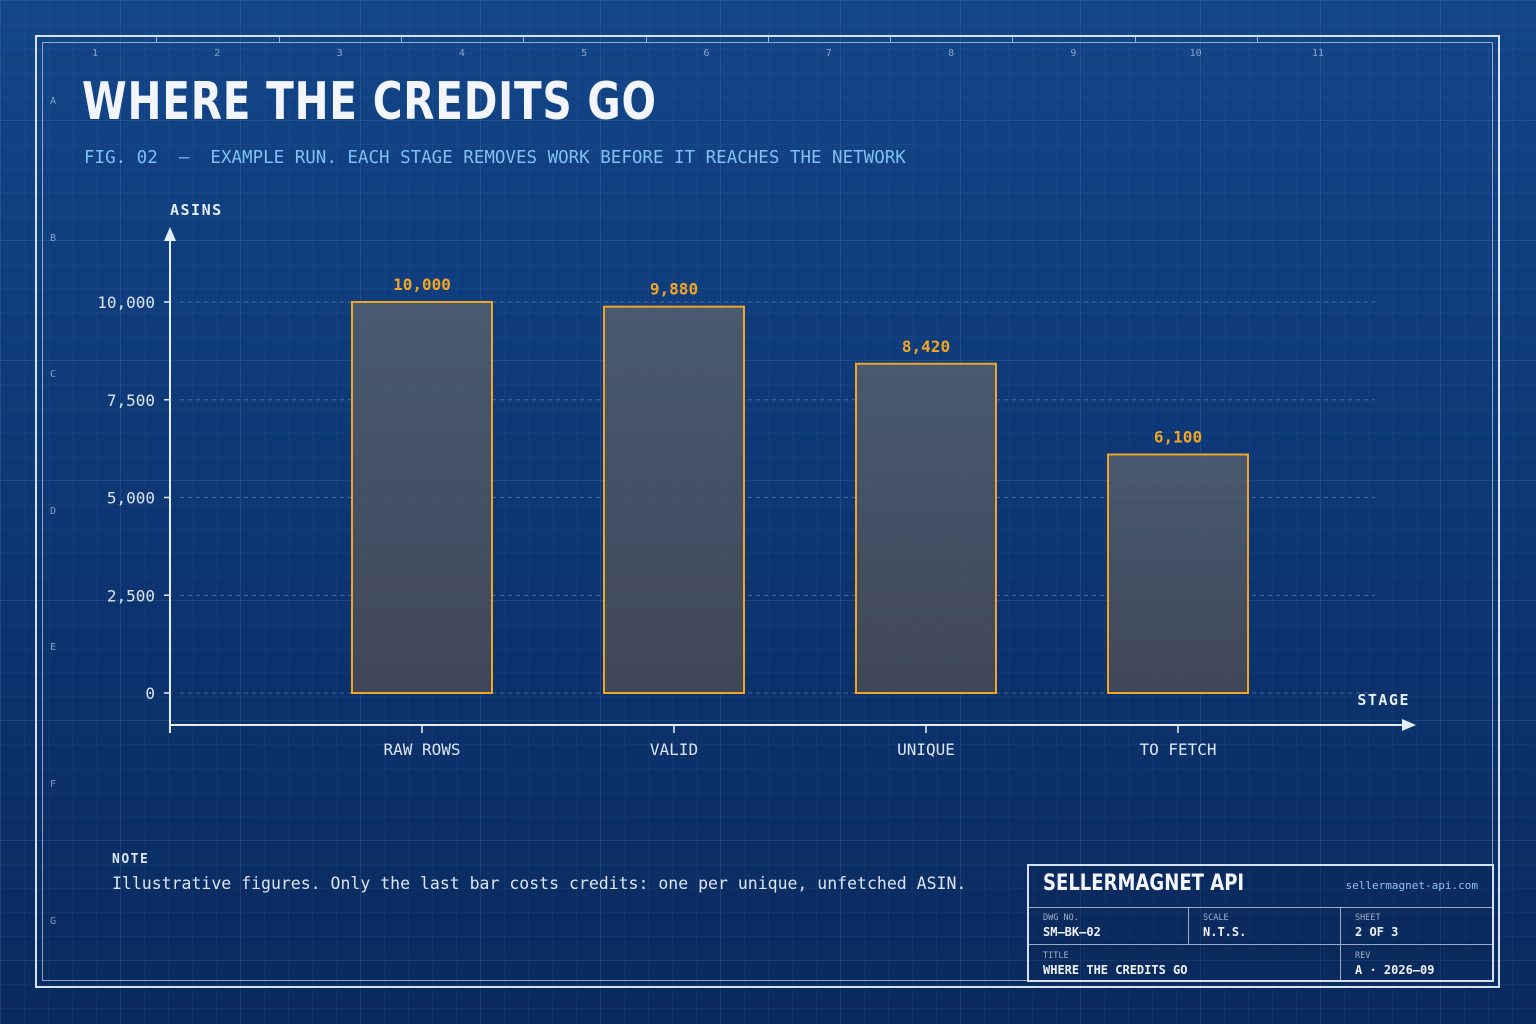  What do you see at coordinates (53, 784) in the screenshot?
I see `zone-row-F: F` at bounding box center [53, 784].